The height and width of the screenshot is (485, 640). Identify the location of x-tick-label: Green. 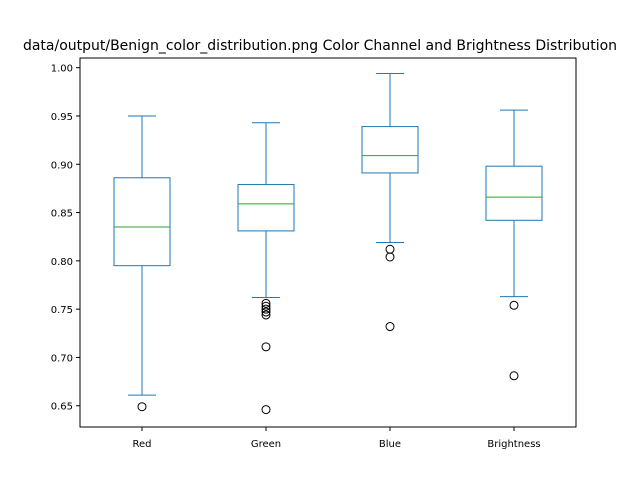
(266, 444).